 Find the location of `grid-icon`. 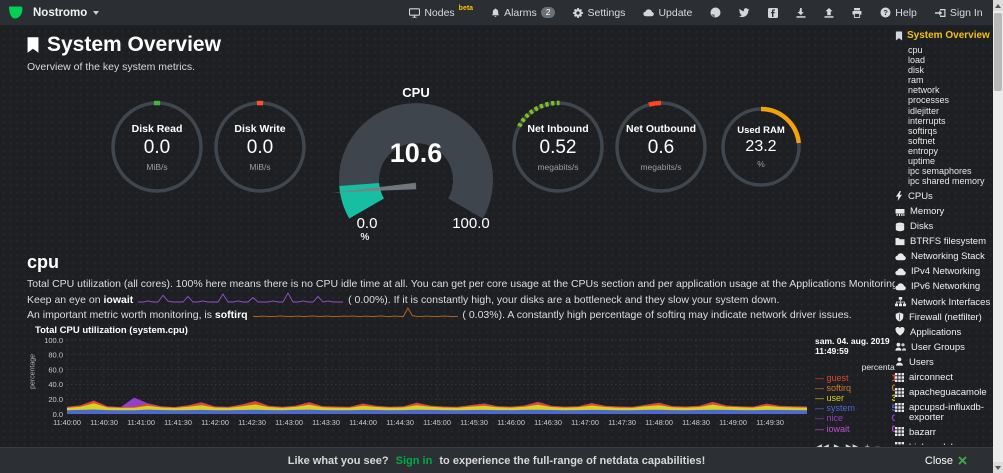

grid-icon is located at coordinates (899, 392).